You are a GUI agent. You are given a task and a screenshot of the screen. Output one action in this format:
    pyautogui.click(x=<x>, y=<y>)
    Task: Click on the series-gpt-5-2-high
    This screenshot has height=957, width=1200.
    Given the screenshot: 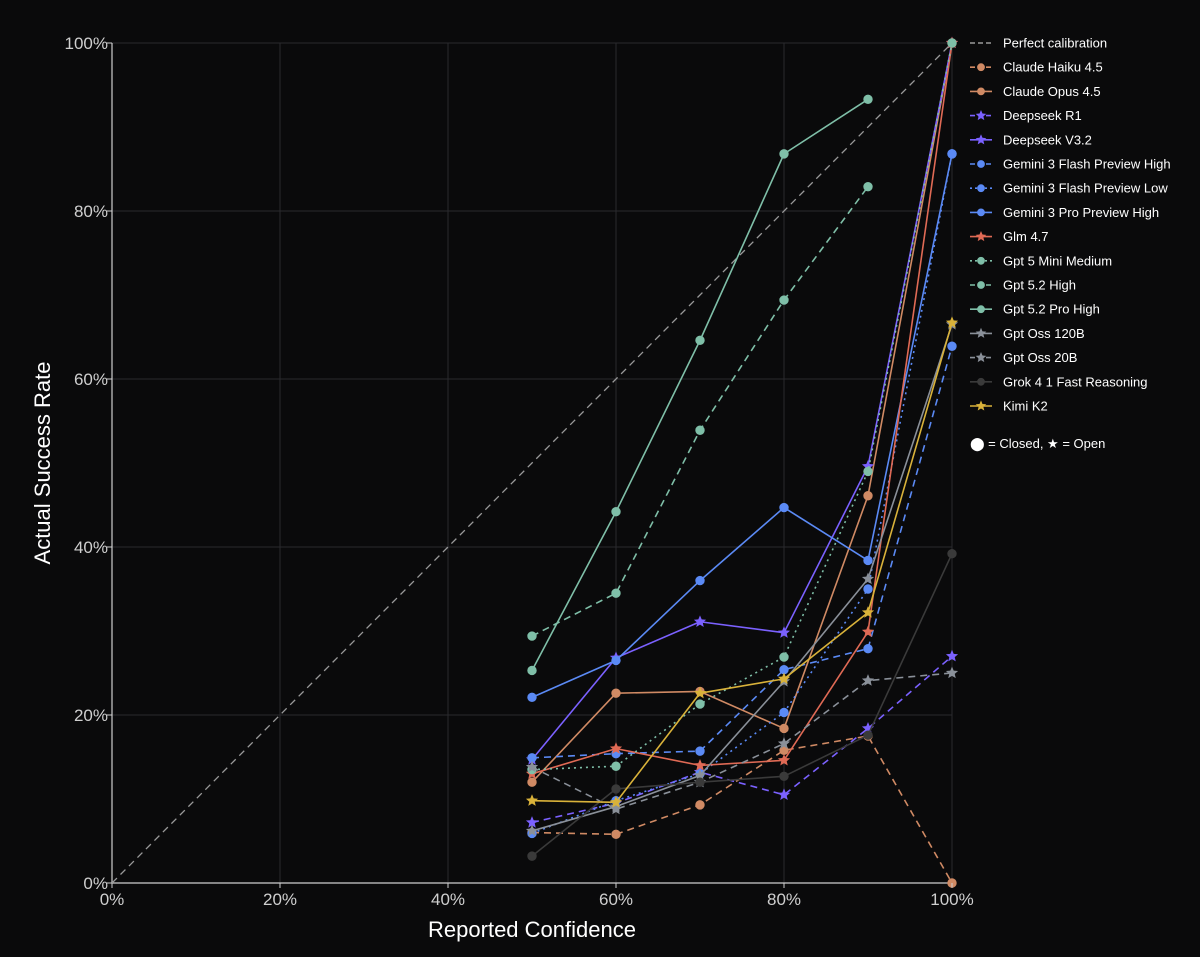 What is the action you would take?
    pyautogui.click(x=700, y=411)
    